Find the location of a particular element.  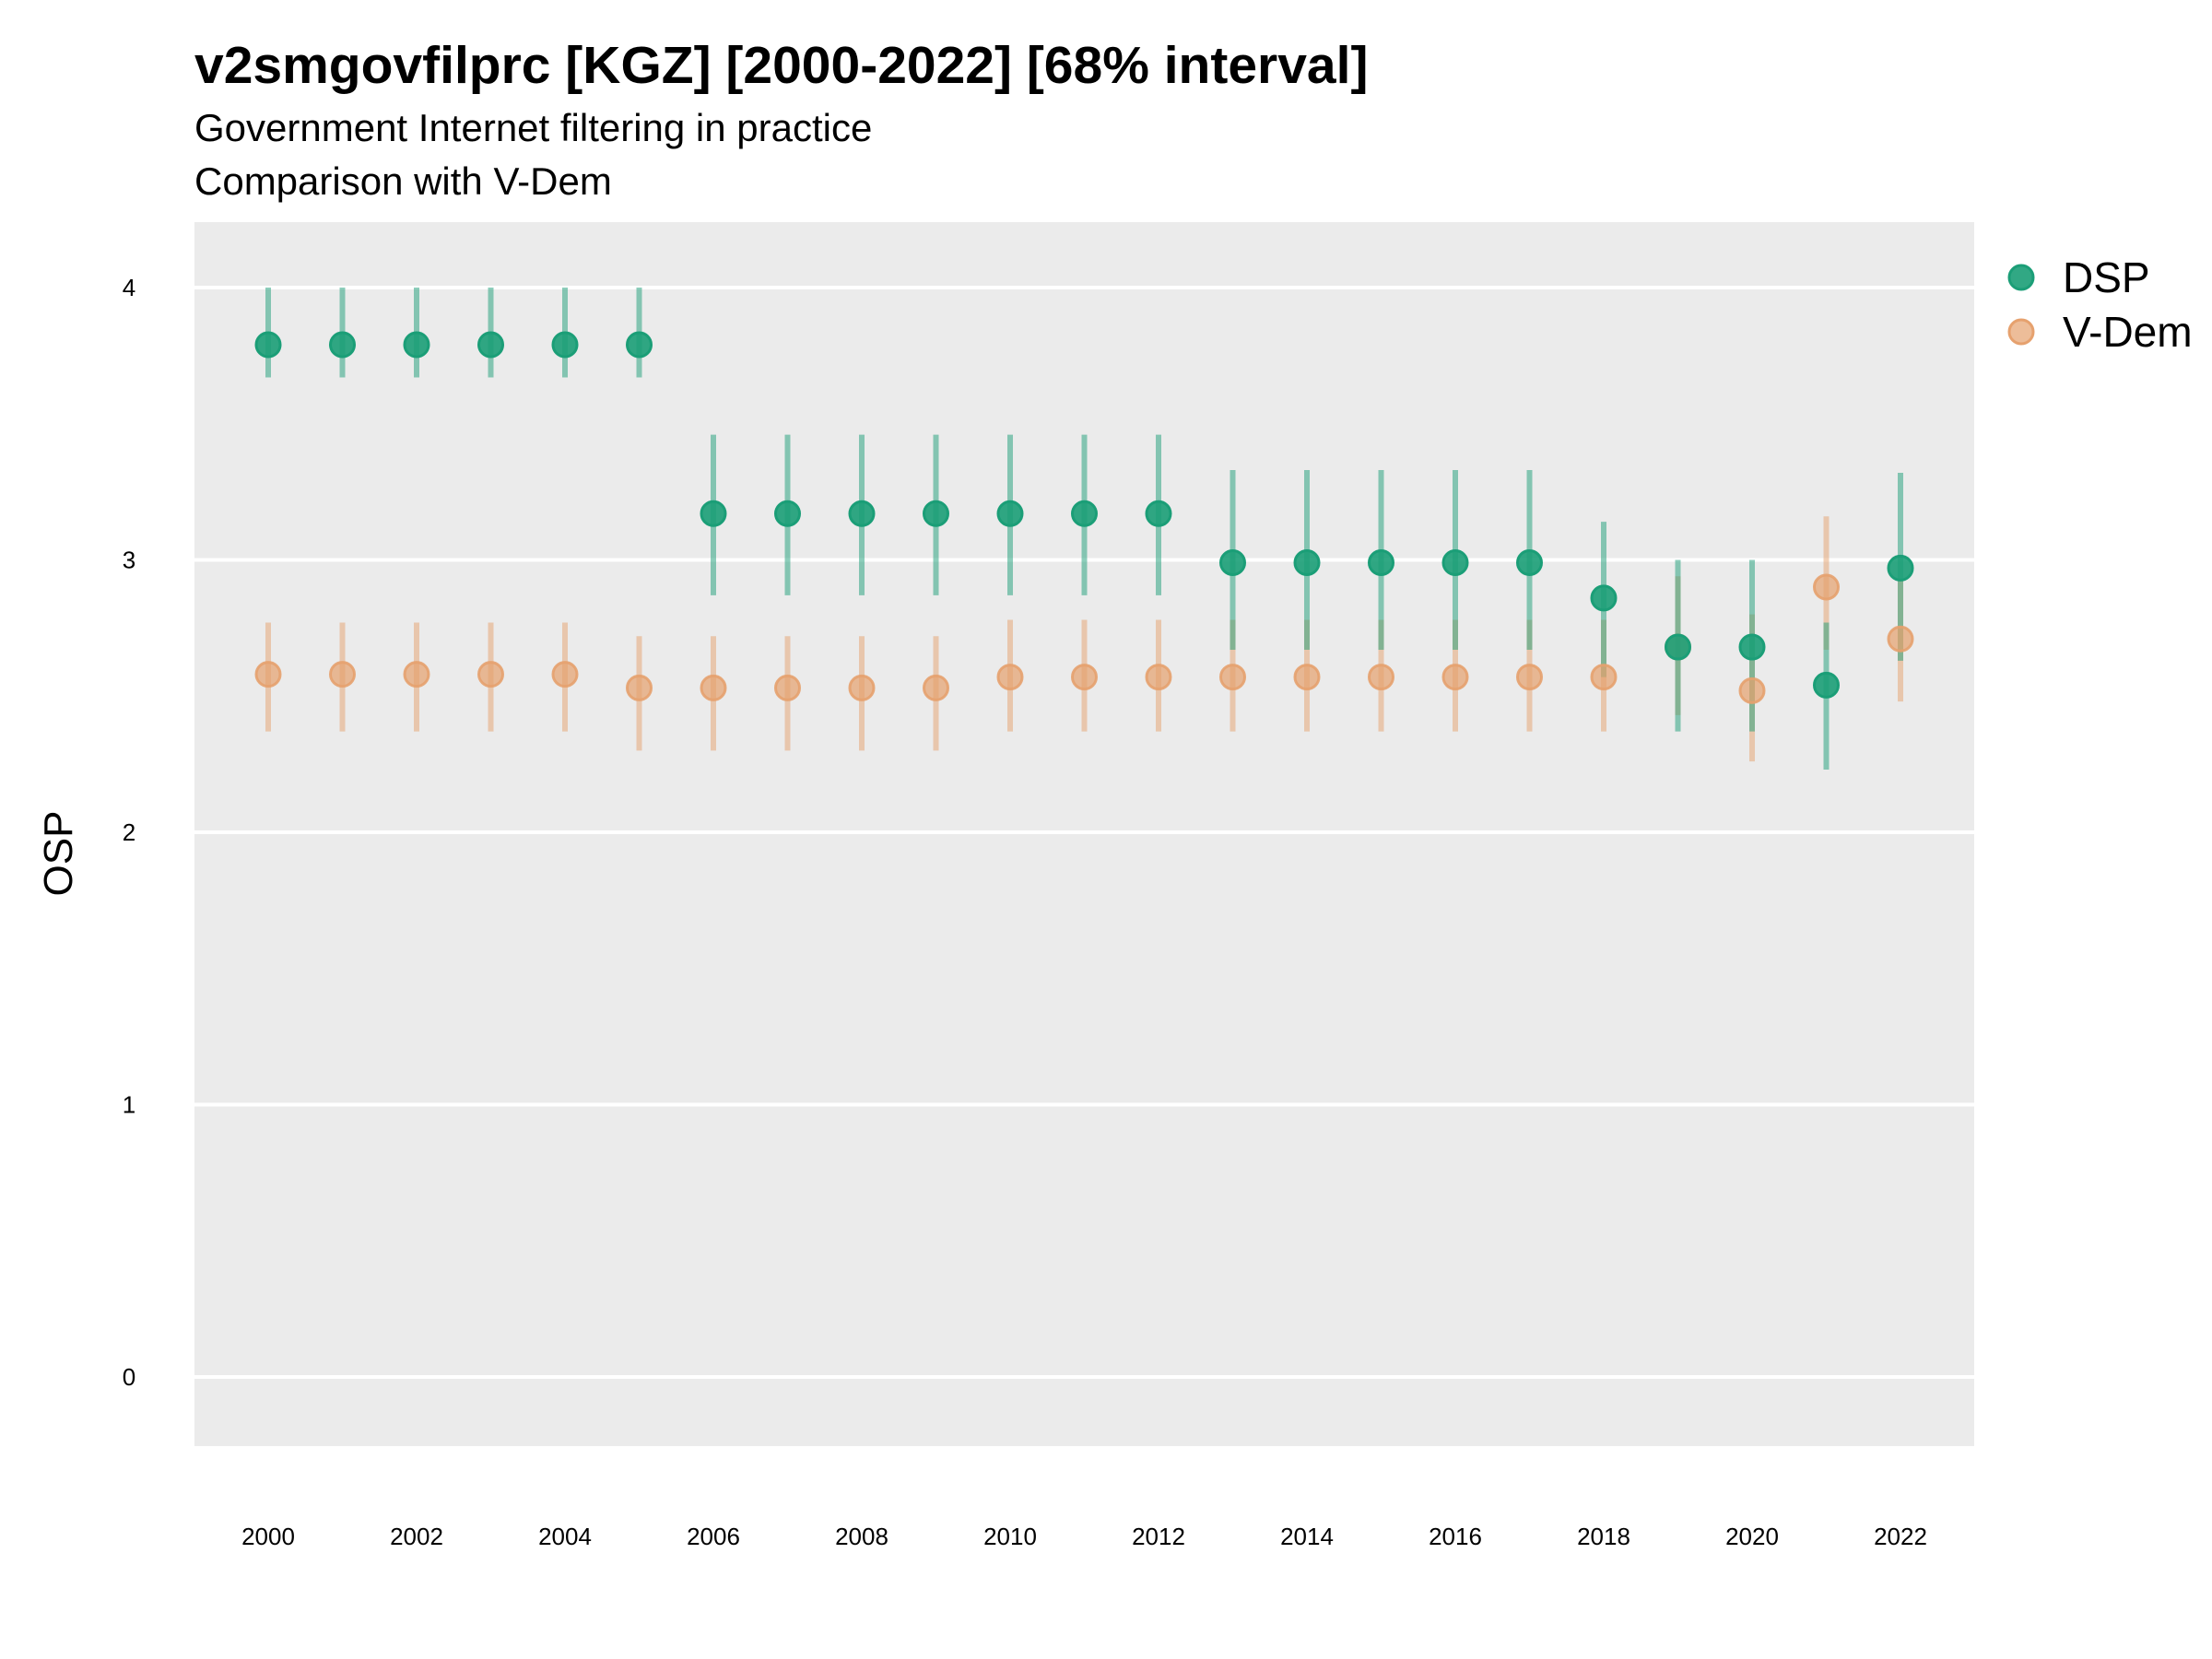

y-axis-ticks: 0 1 2 3 4 is located at coordinates (129, 832).